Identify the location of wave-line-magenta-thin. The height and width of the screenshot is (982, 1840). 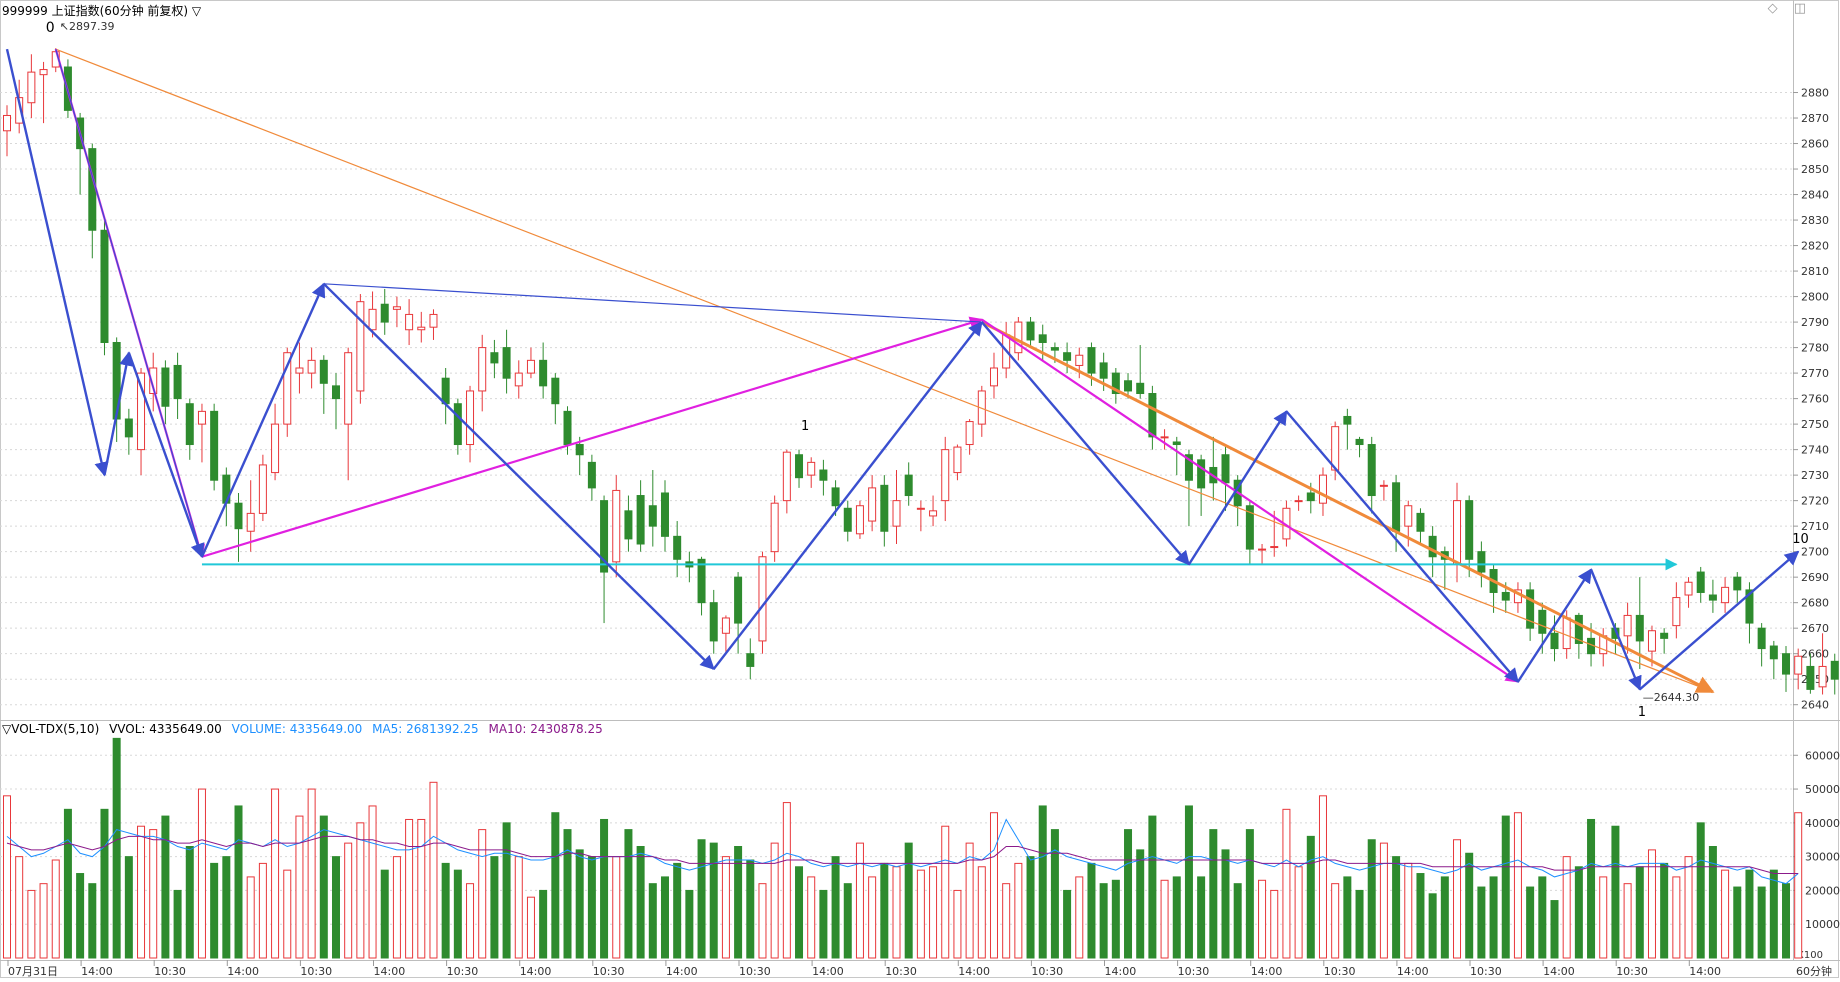
(1250, 501).